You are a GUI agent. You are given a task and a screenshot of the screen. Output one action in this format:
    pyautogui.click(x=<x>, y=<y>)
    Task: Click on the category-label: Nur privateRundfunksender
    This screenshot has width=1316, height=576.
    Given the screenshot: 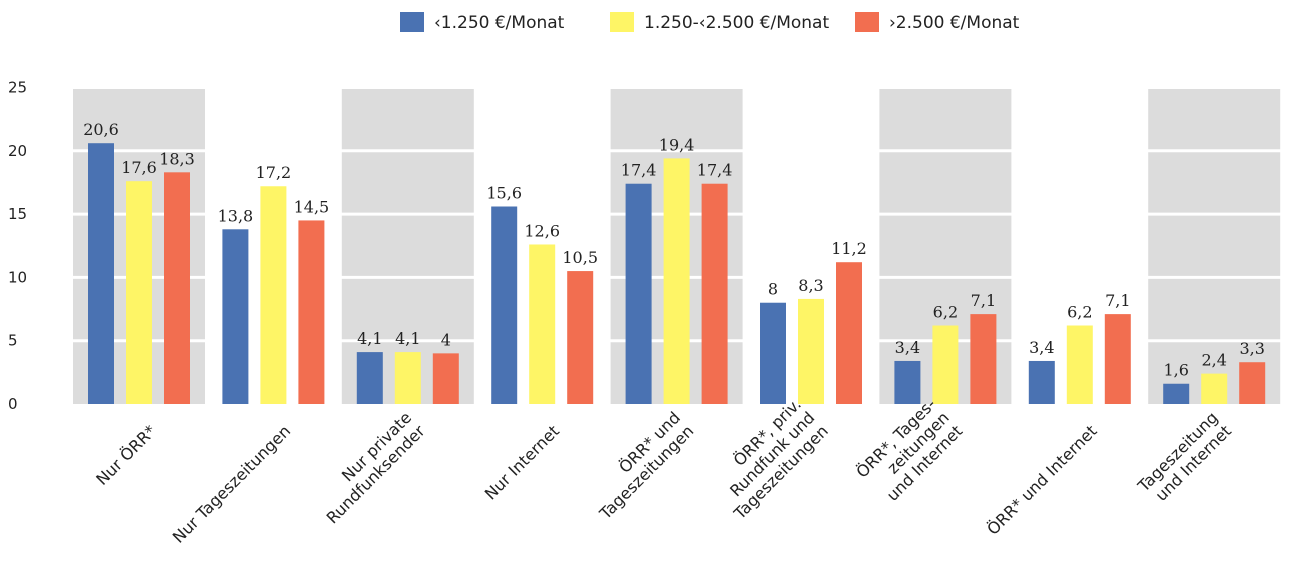 What is the action you would take?
    pyautogui.click(x=369, y=468)
    